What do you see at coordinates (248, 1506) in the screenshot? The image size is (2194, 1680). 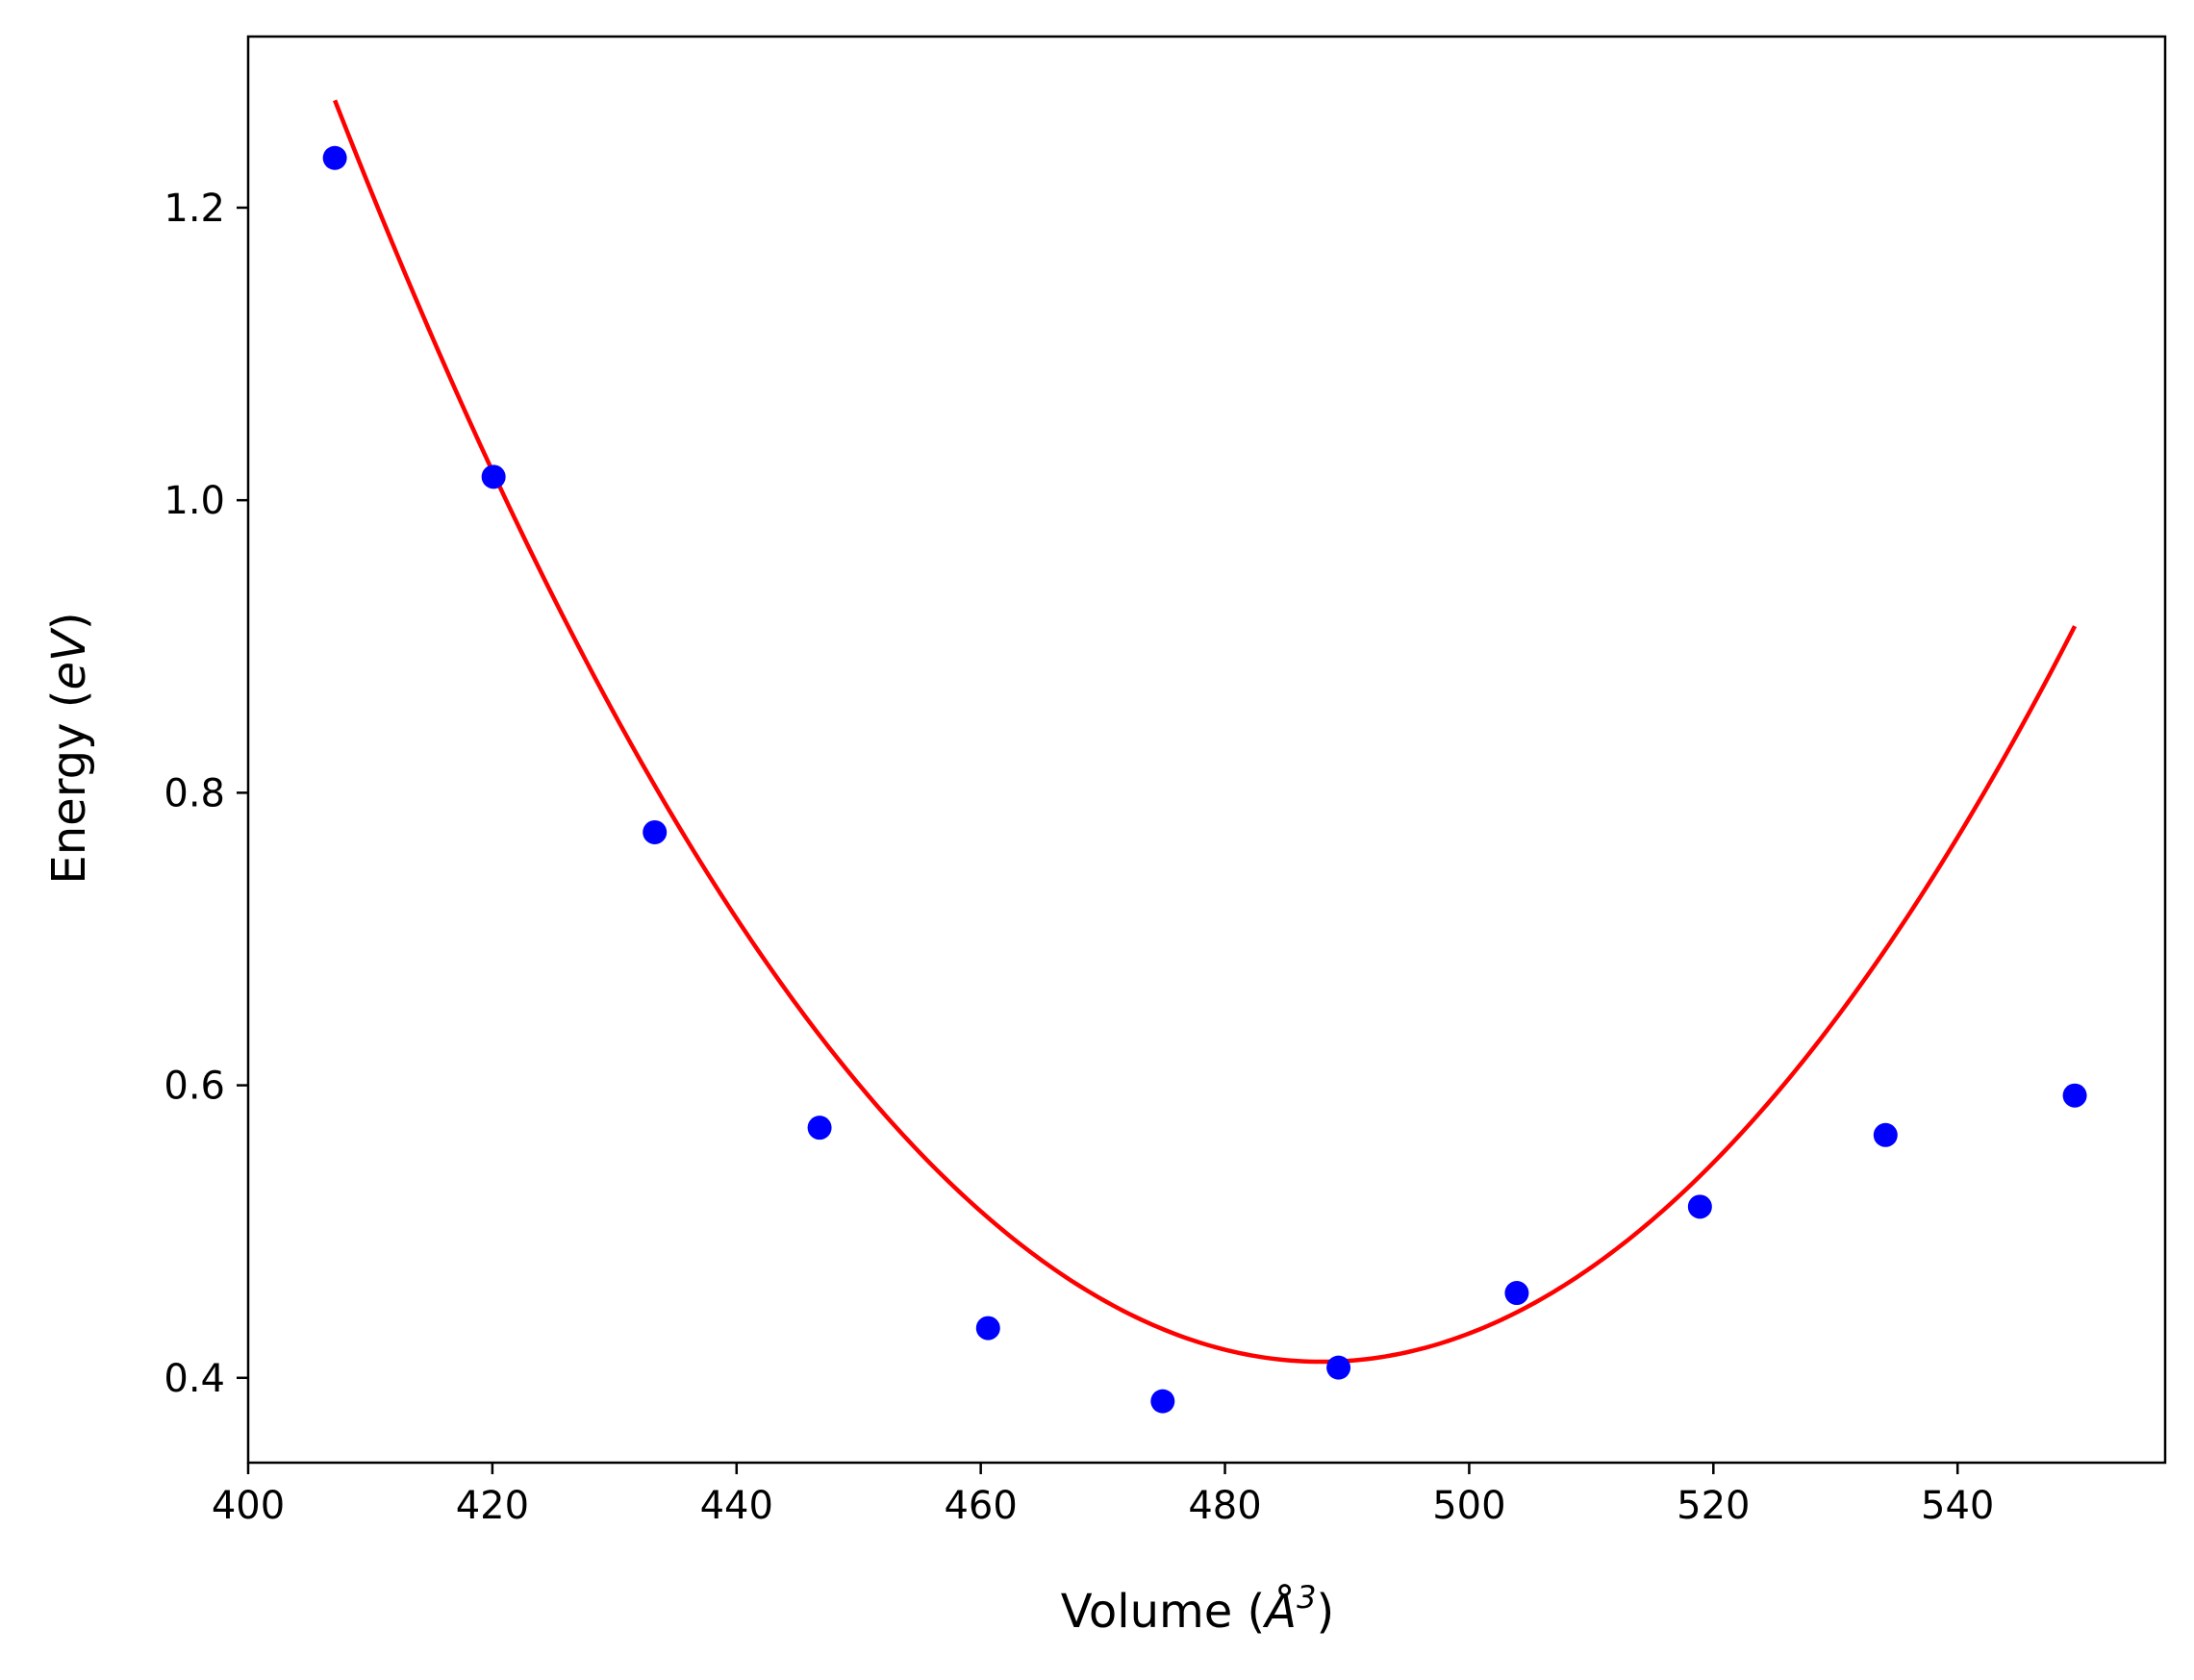 I see `x-tick-label: 400` at bounding box center [248, 1506].